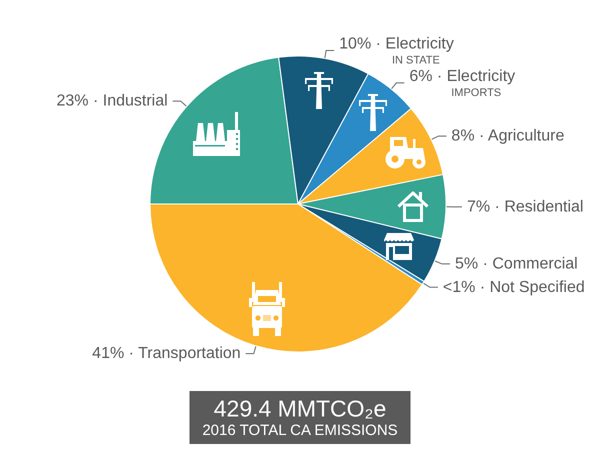 The image size is (600, 450). Describe the element at coordinates (300, 409) in the screenshot. I see `text: 429.4 MMTCO₂e` at that location.